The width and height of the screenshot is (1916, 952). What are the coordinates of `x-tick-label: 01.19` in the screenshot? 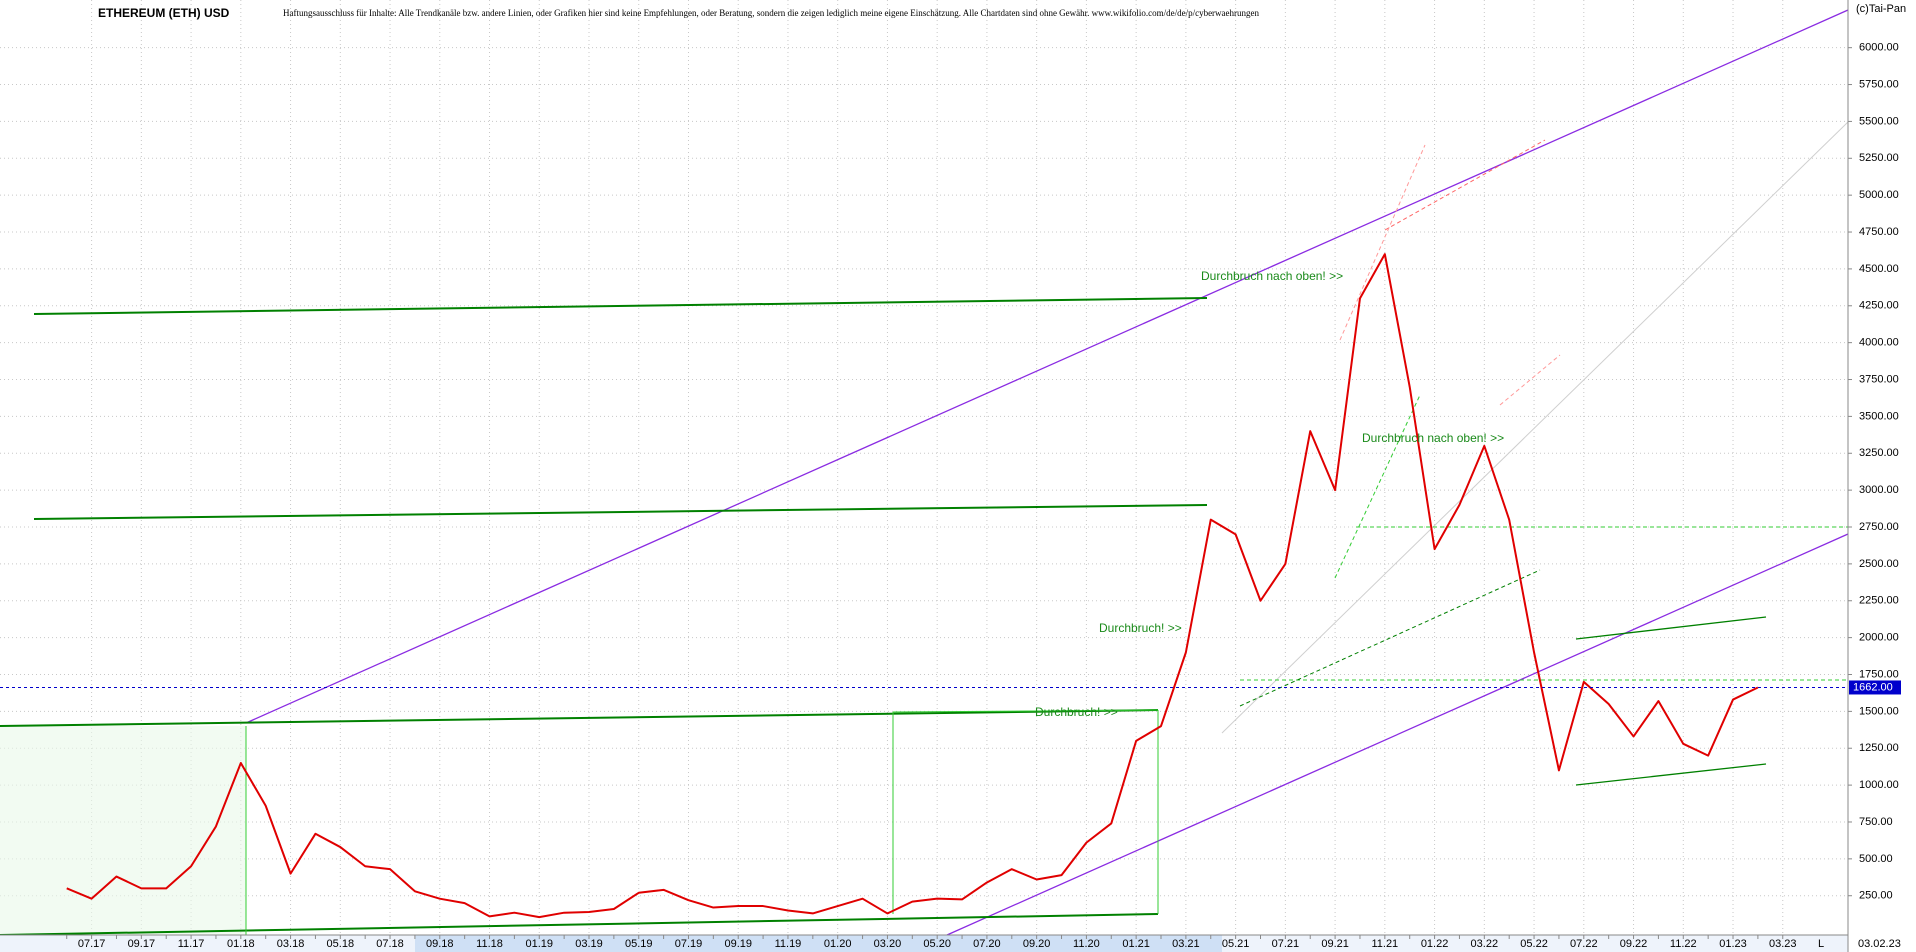 It's located at (539, 944).